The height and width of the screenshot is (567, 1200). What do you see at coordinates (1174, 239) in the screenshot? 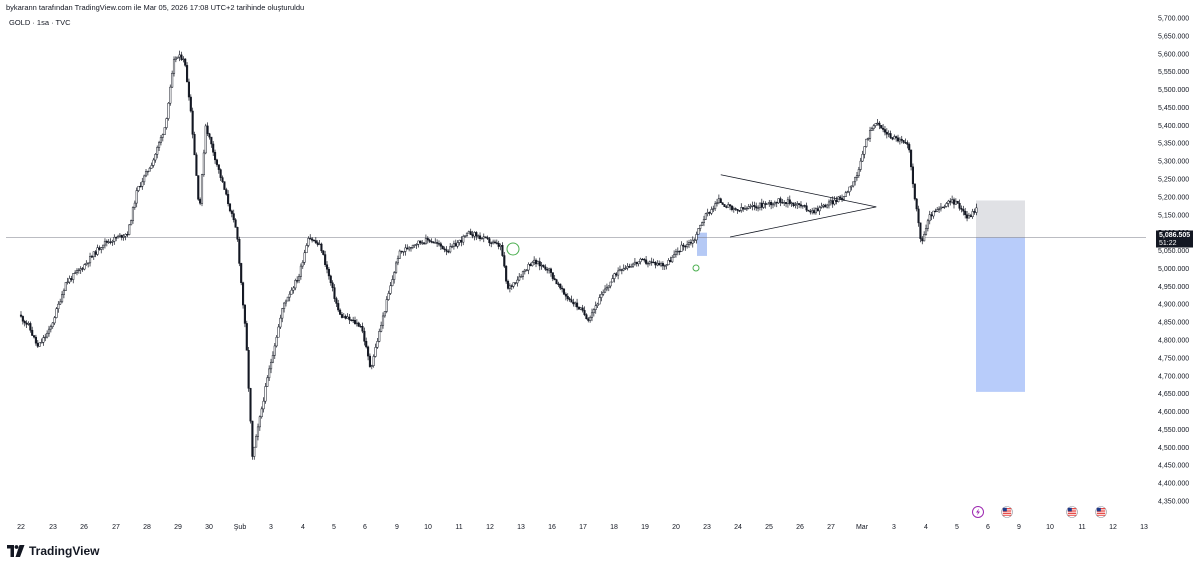
I see `current-price-tag` at bounding box center [1174, 239].